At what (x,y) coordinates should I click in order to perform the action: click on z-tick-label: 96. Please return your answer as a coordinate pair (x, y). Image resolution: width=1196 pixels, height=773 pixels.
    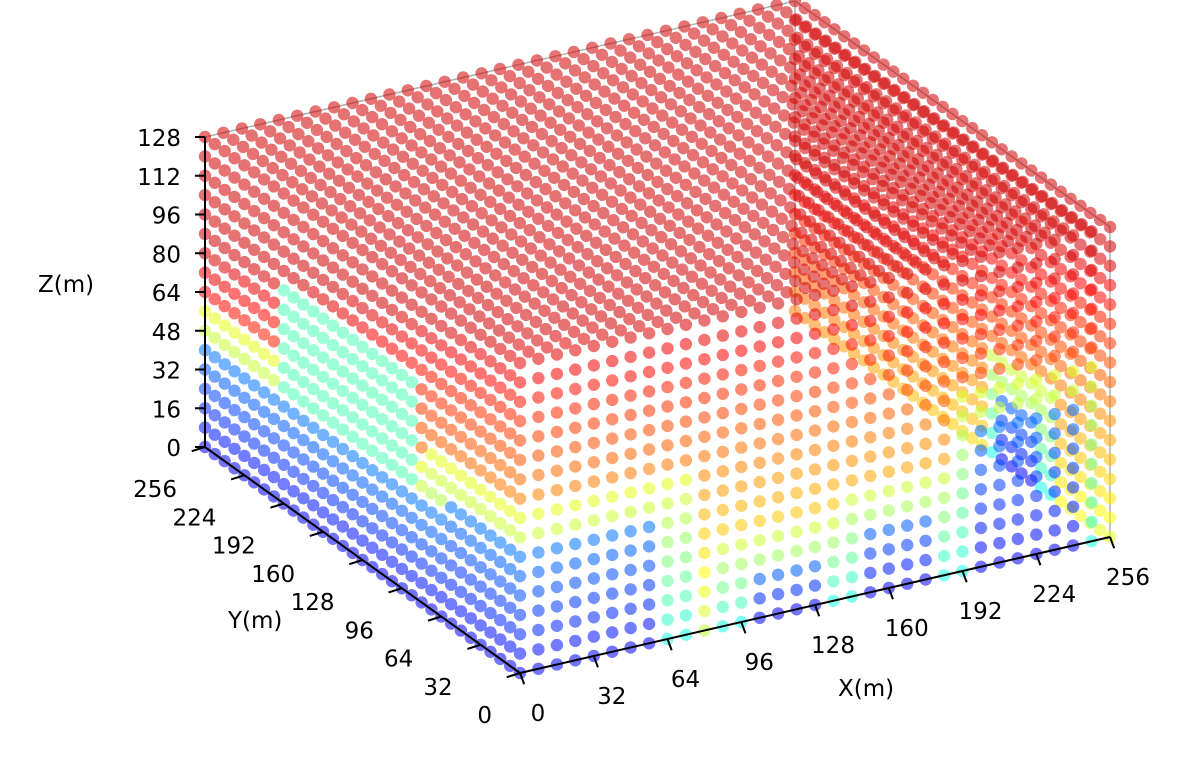
    Looking at the image, I should click on (166, 217).